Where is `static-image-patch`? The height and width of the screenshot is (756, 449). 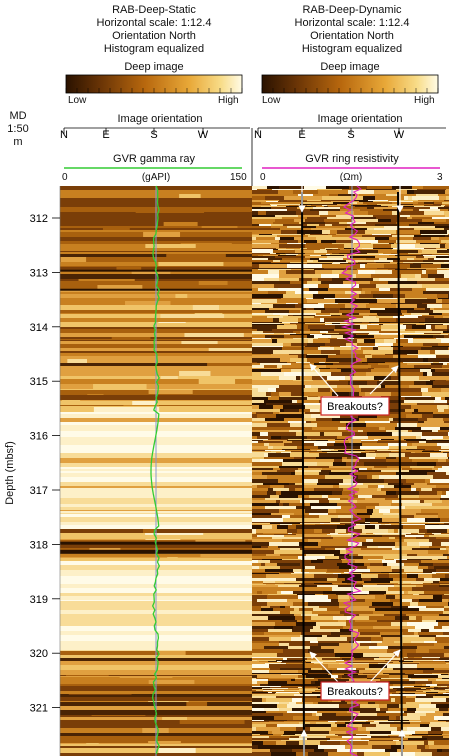
static-image-patch is located at coordinates (191, 264).